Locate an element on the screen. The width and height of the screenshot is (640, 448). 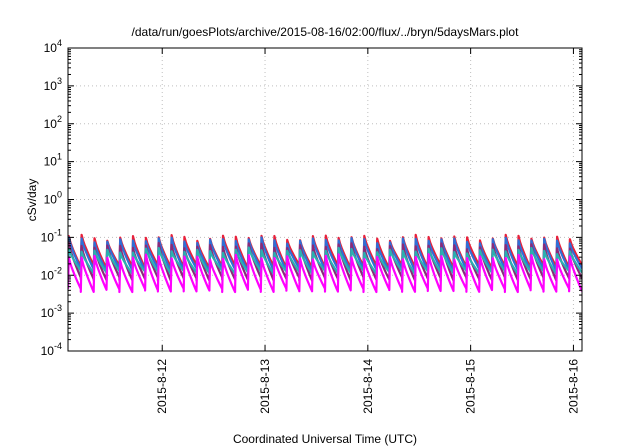
y-tick-label: 10² is located at coordinates (53, 122).